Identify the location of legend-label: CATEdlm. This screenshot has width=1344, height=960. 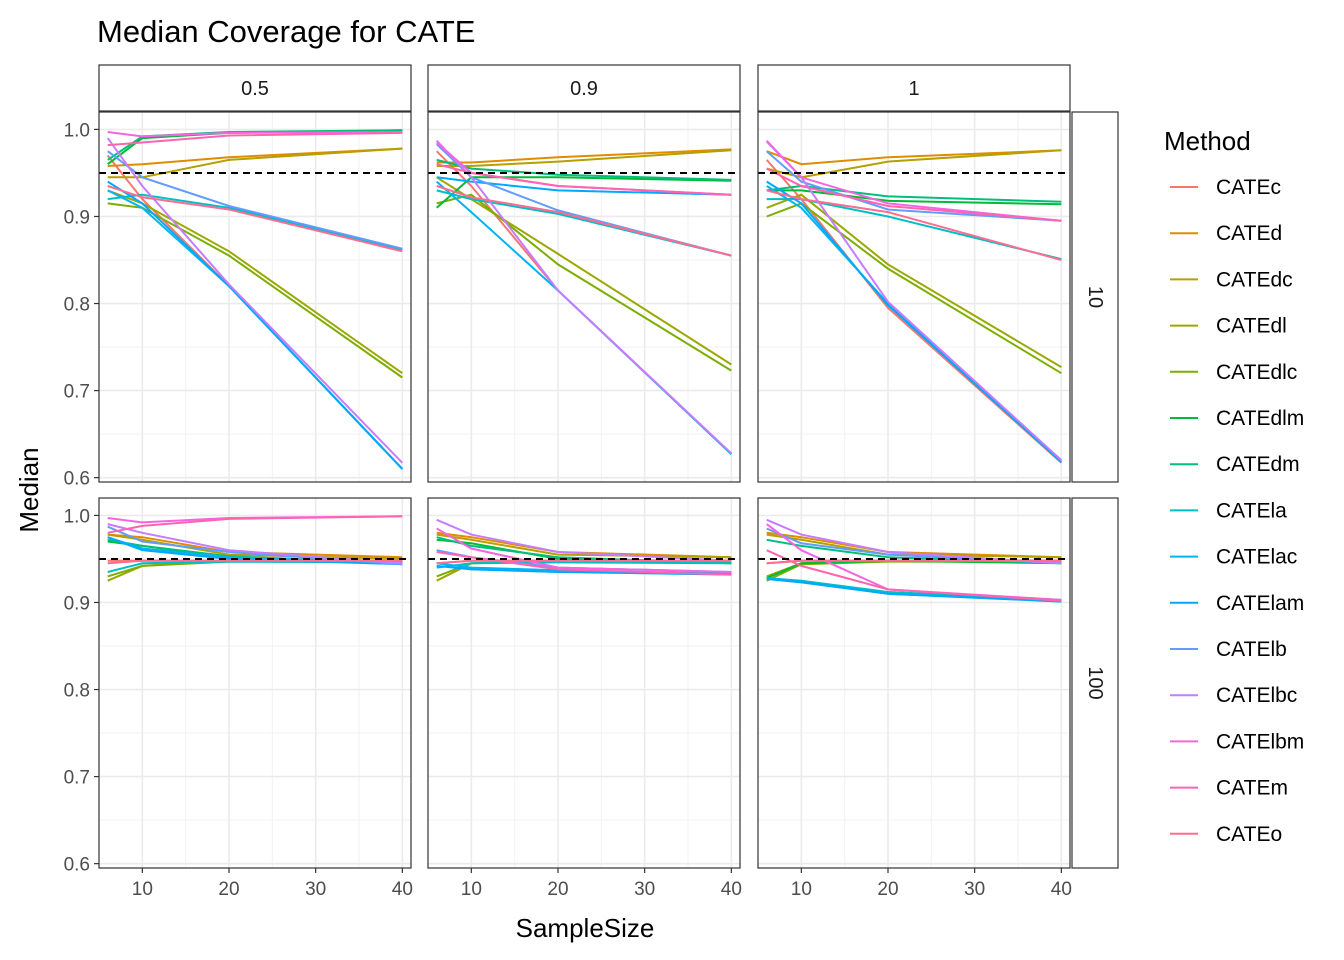
(1260, 418).